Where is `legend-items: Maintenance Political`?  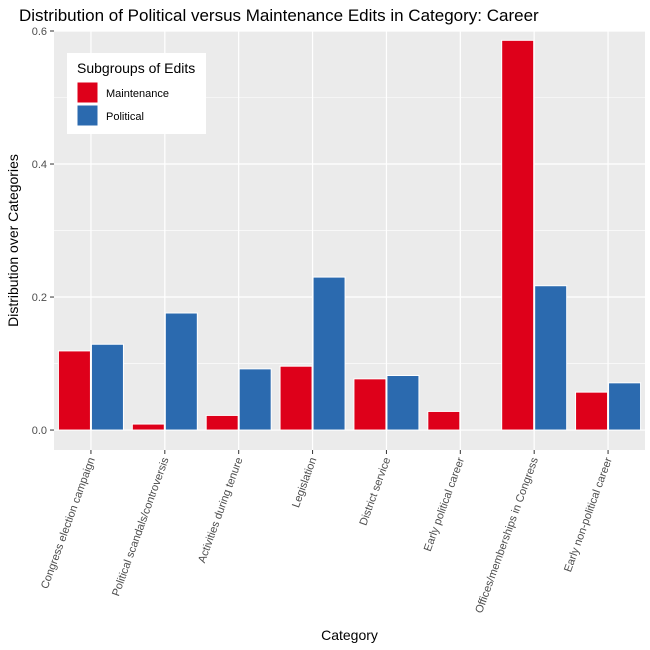
legend-items: Maintenance Political is located at coordinates (122, 104).